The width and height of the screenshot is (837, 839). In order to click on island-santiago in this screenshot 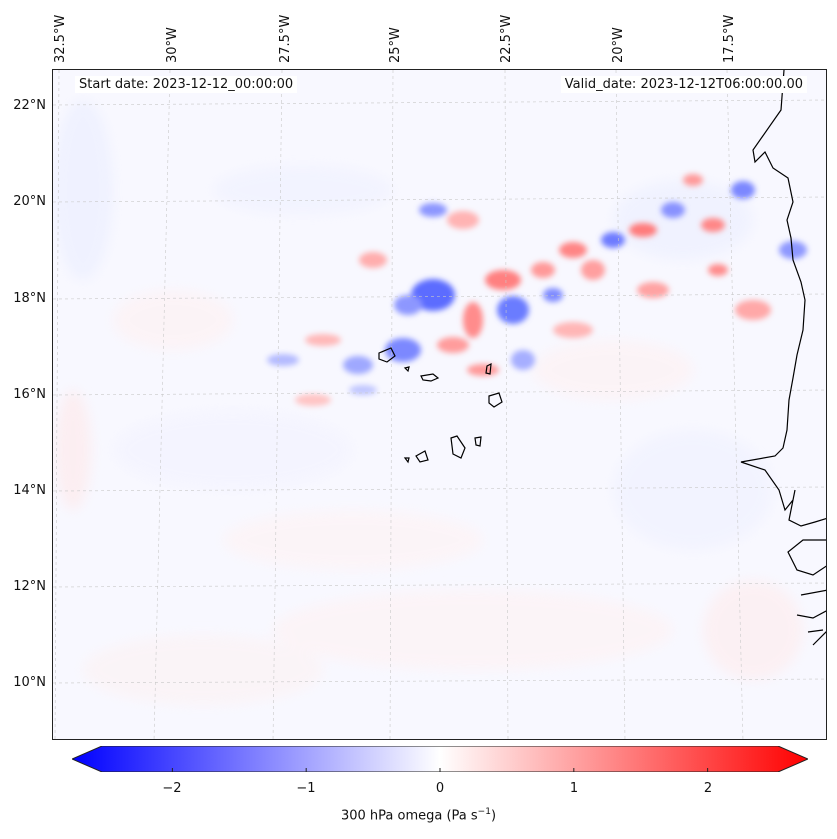, I will do `click(458, 447)`.